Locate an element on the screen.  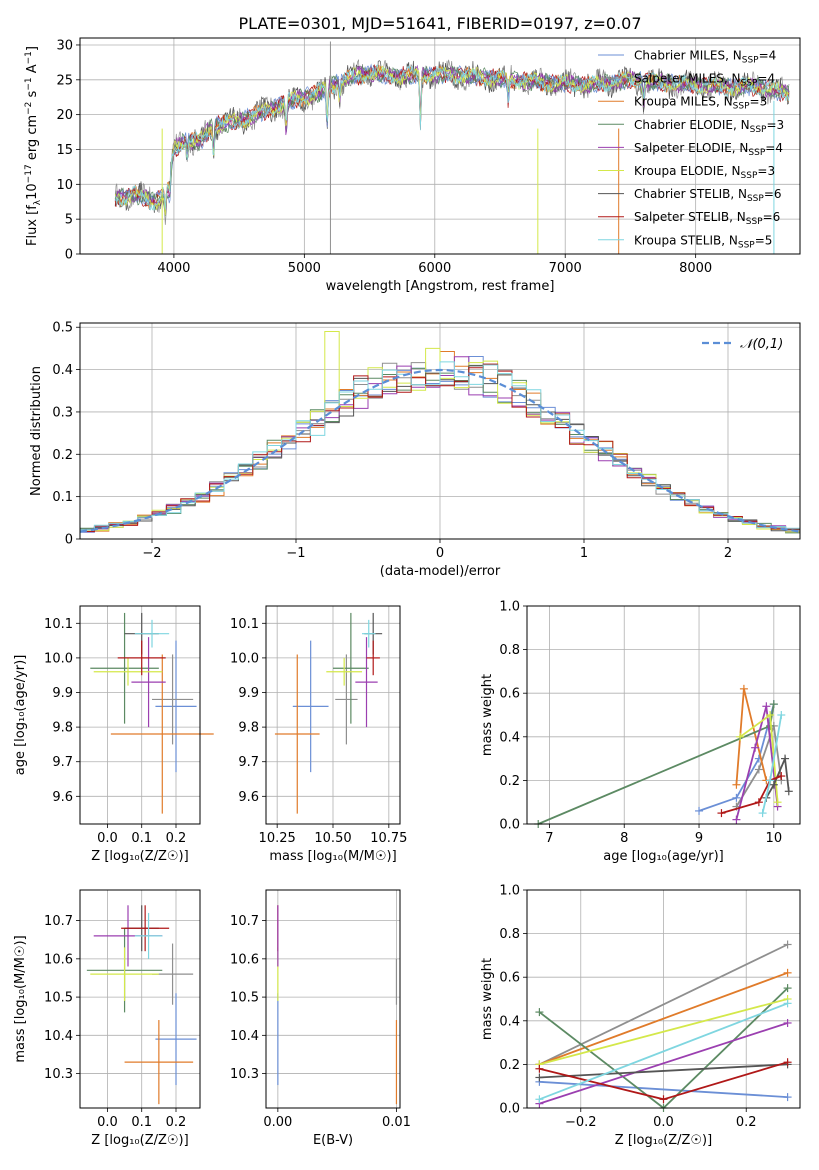
y-axis-label-part: Flux [f is located at coordinates (32, 225).